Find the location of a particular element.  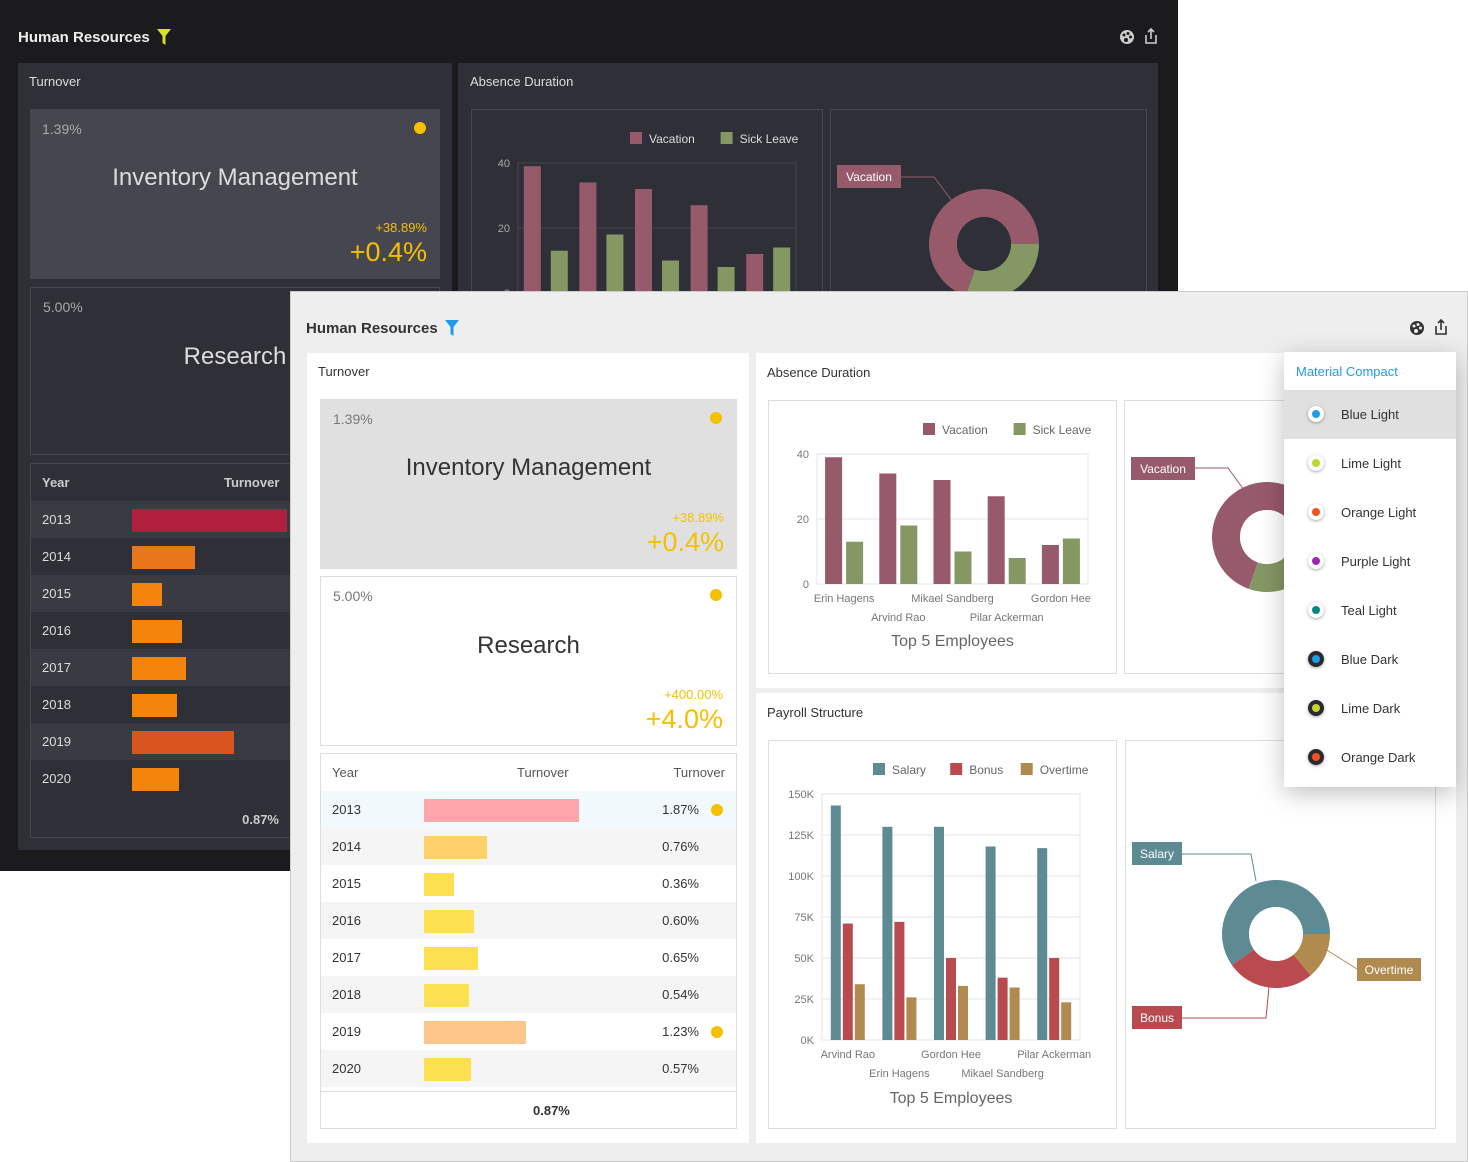

turnover-value: 0.57% is located at coordinates (680, 1068).